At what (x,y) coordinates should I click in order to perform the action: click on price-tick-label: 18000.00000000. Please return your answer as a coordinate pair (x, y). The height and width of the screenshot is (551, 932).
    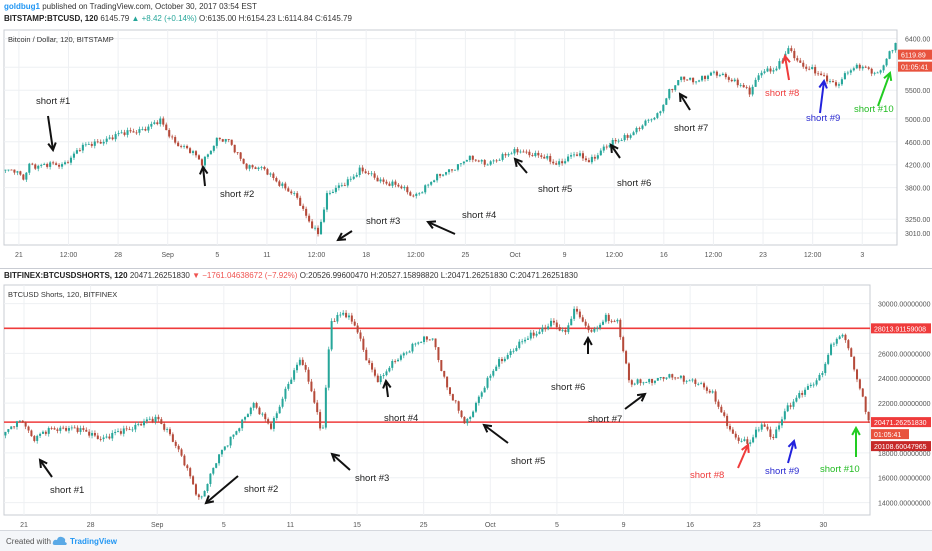
    Looking at the image, I should click on (904, 454).